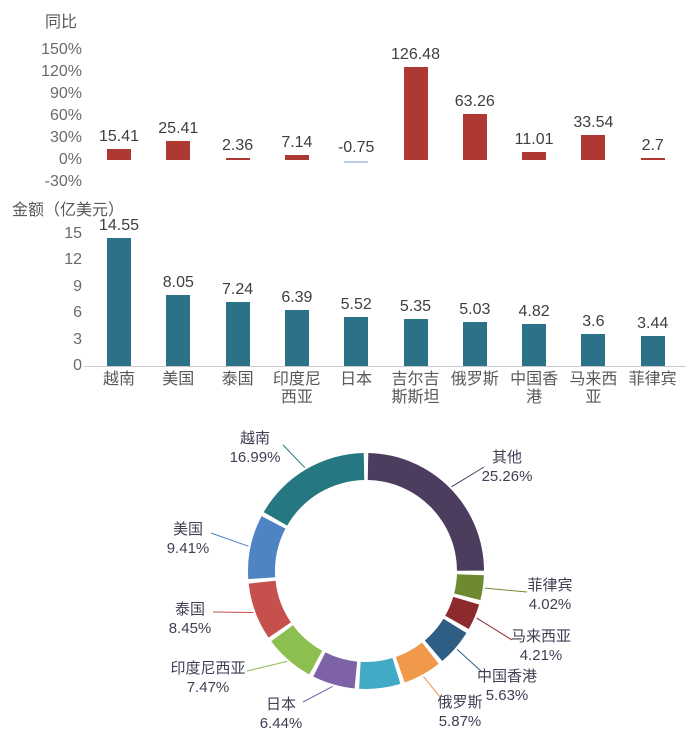 The height and width of the screenshot is (742, 698). I want to click on donut-slice-label: 泰国 8.45%, so click(190, 619).